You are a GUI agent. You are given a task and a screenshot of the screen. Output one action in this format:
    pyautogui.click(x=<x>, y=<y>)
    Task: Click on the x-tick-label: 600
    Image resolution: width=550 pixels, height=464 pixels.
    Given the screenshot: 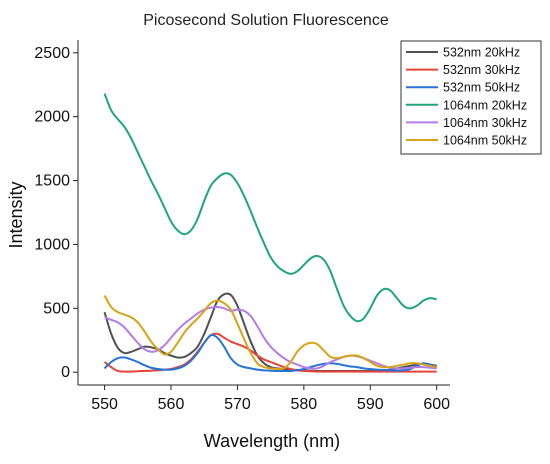 What is the action you would take?
    pyautogui.click(x=436, y=404)
    